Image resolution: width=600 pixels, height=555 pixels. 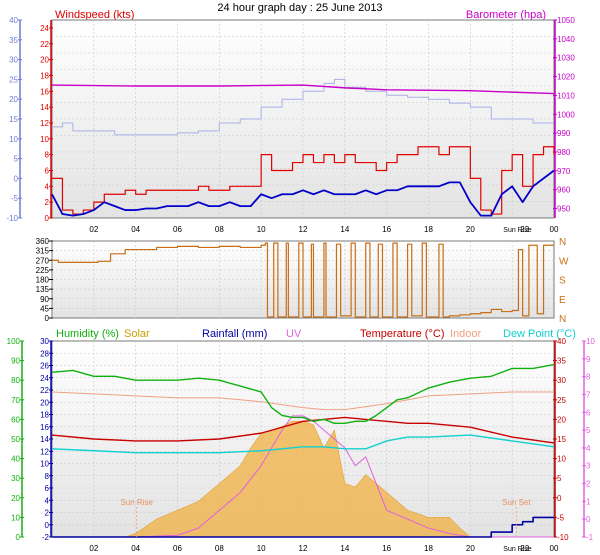 What do you see at coordinates (303, 193) in the screenshot?
I see `average-wind-line` at bounding box center [303, 193].